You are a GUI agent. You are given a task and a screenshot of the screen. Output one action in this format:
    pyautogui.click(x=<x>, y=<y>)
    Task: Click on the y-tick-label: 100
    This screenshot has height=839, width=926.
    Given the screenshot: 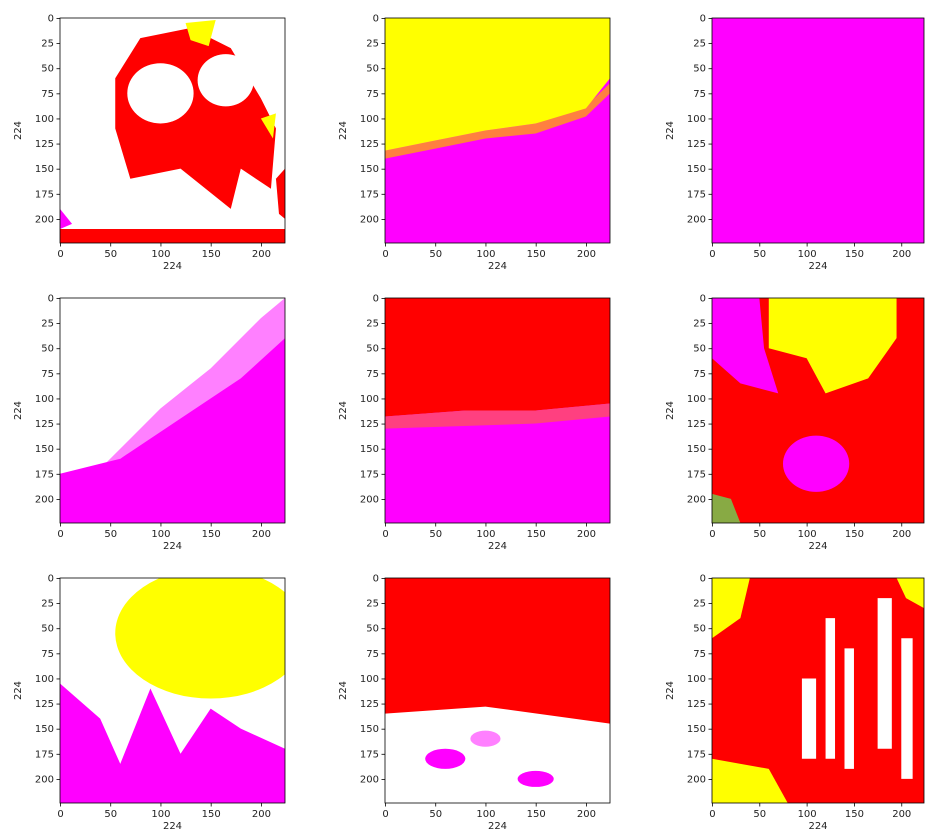 What is the action you would take?
    pyautogui.click(x=44, y=679)
    